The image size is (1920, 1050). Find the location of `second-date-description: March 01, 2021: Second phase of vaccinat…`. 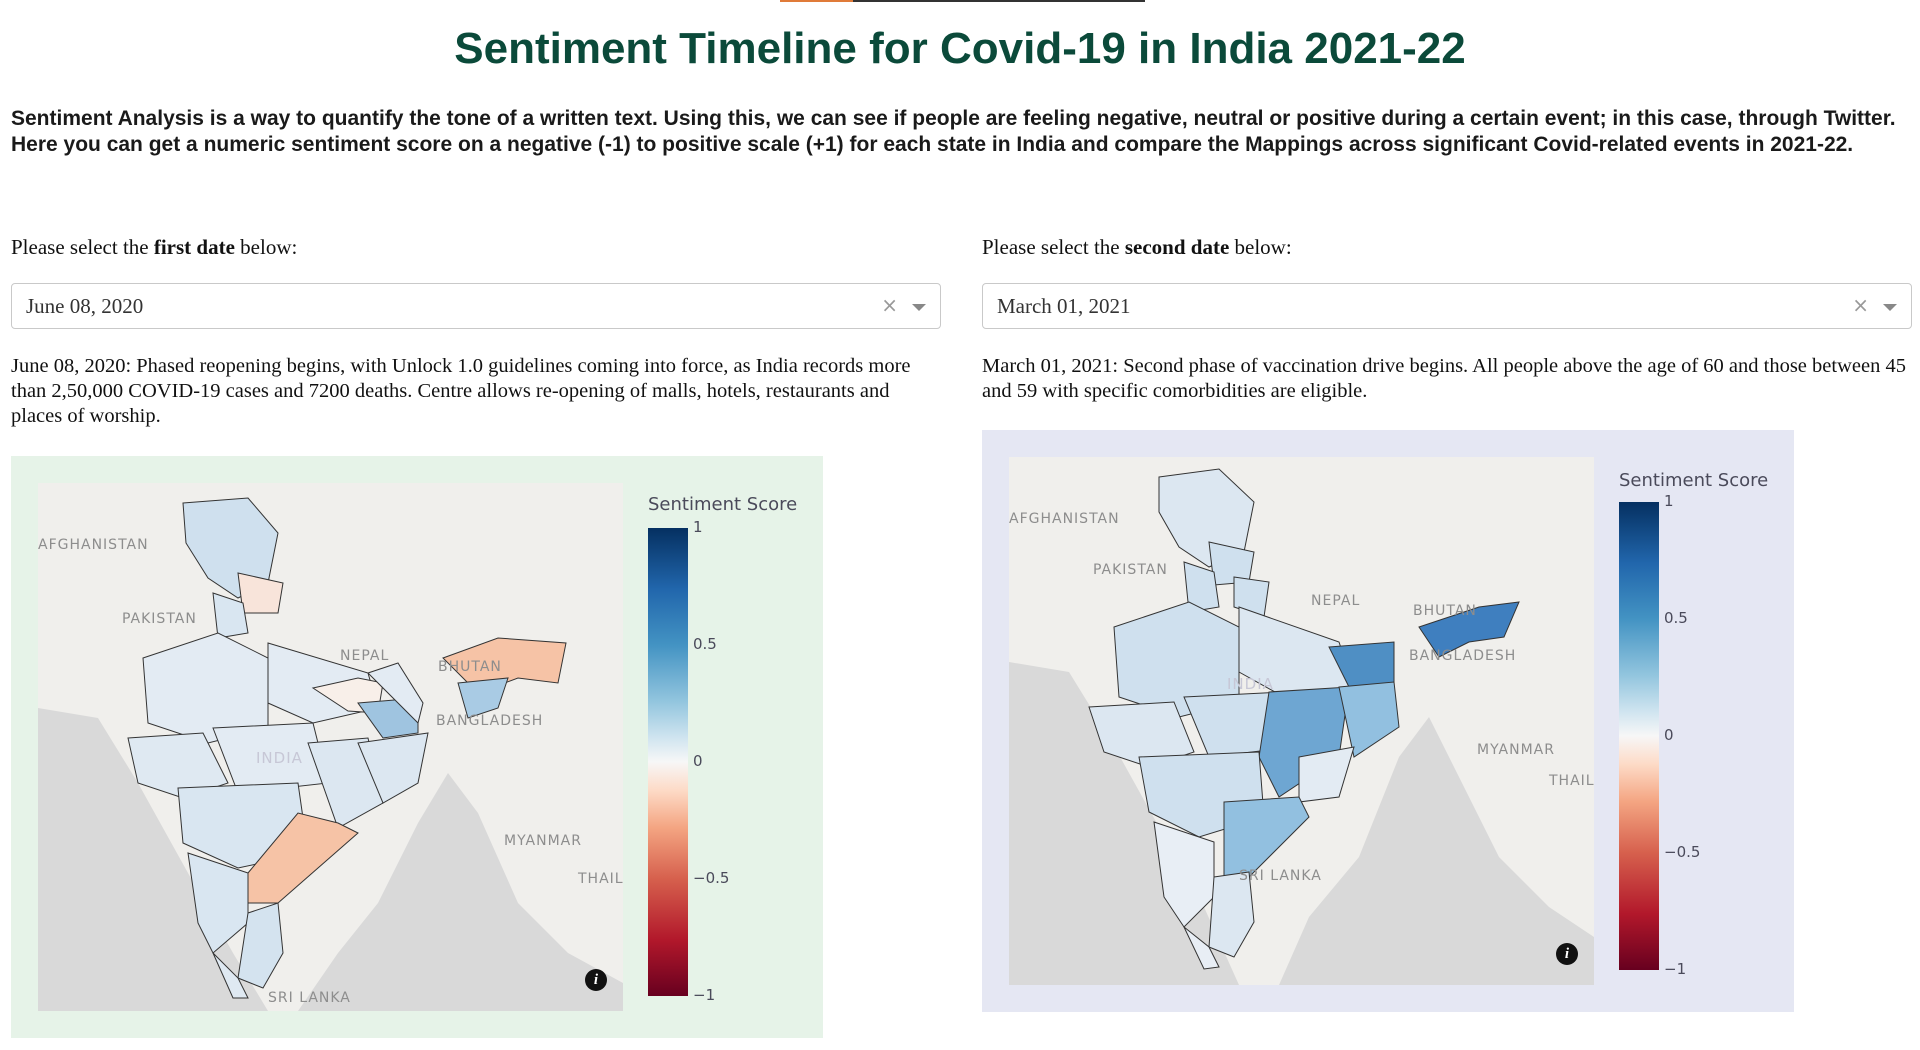

second-date-description: March 01, 2021: Second phase of vaccinat… is located at coordinates (1444, 378).